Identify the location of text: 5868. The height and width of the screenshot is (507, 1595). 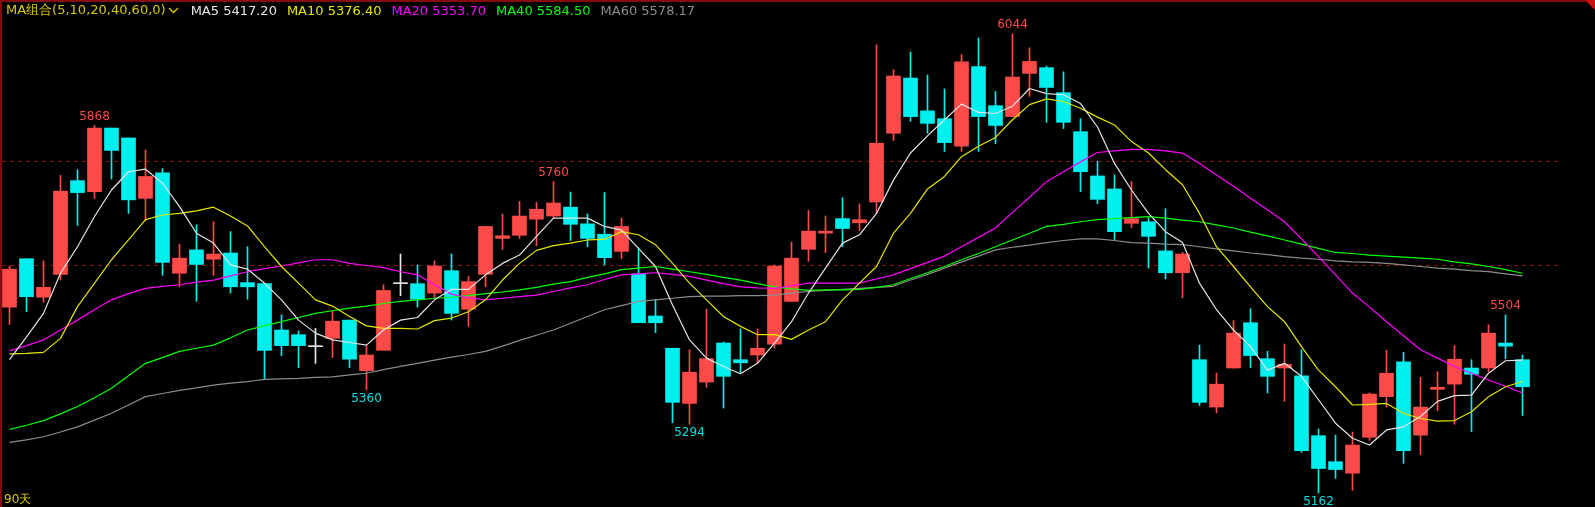
(94, 115).